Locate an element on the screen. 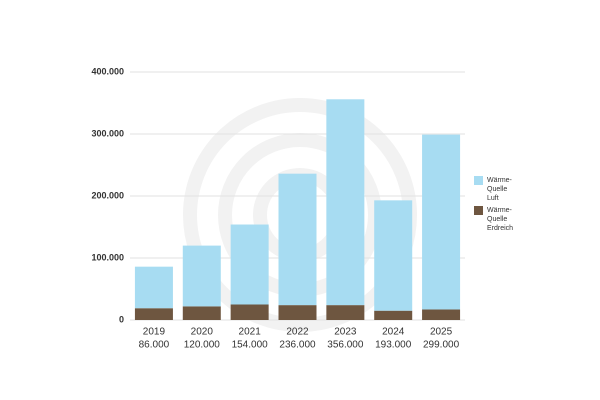  x-tick-label: 2019 is located at coordinates (154, 332).